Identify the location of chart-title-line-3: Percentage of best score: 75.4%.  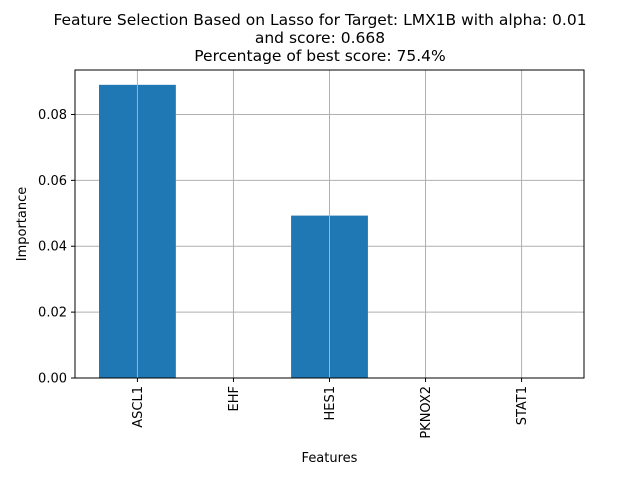
(320, 56).